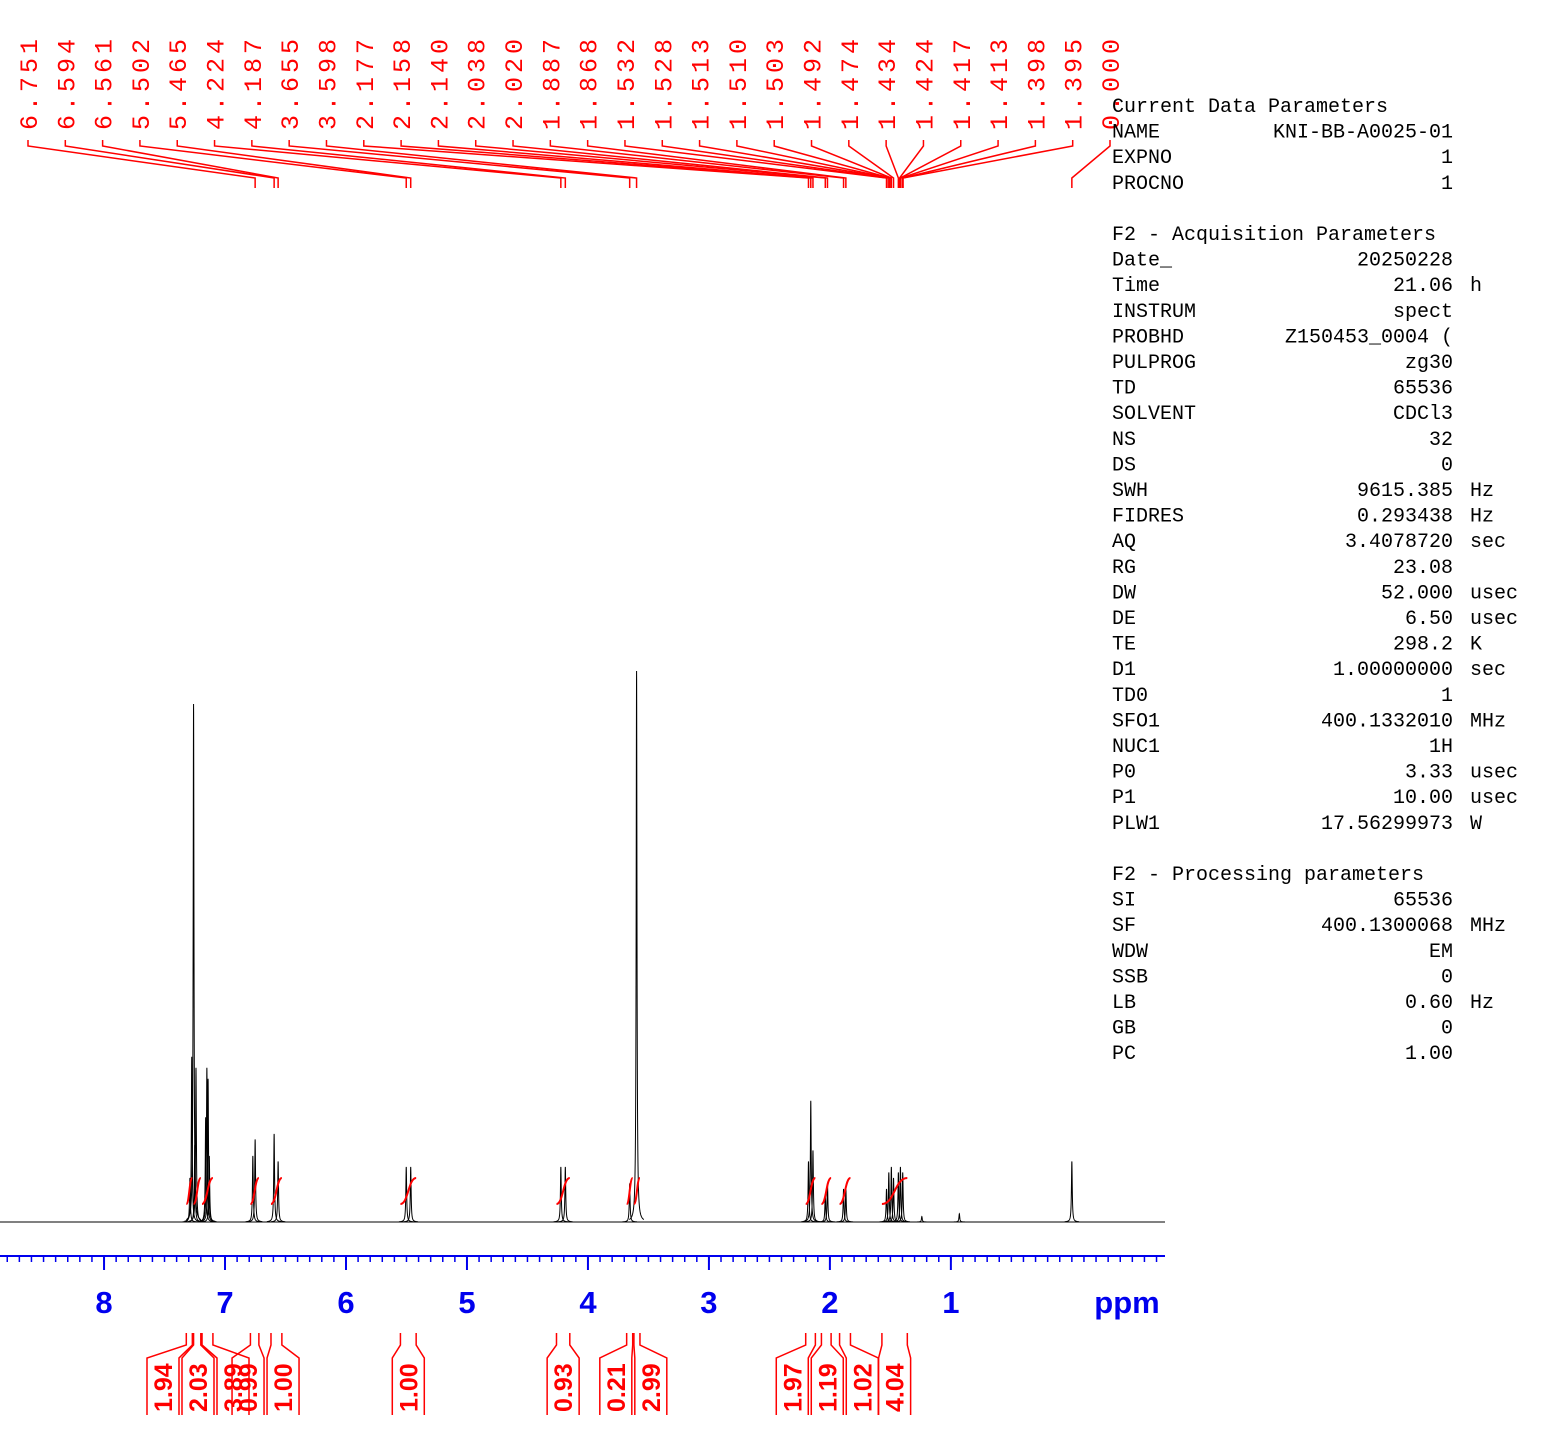 This screenshot has height=1438, width=1542. What do you see at coordinates (1136, 286) in the screenshot?
I see `param-name: Time` at bounding box center [1136, 286].